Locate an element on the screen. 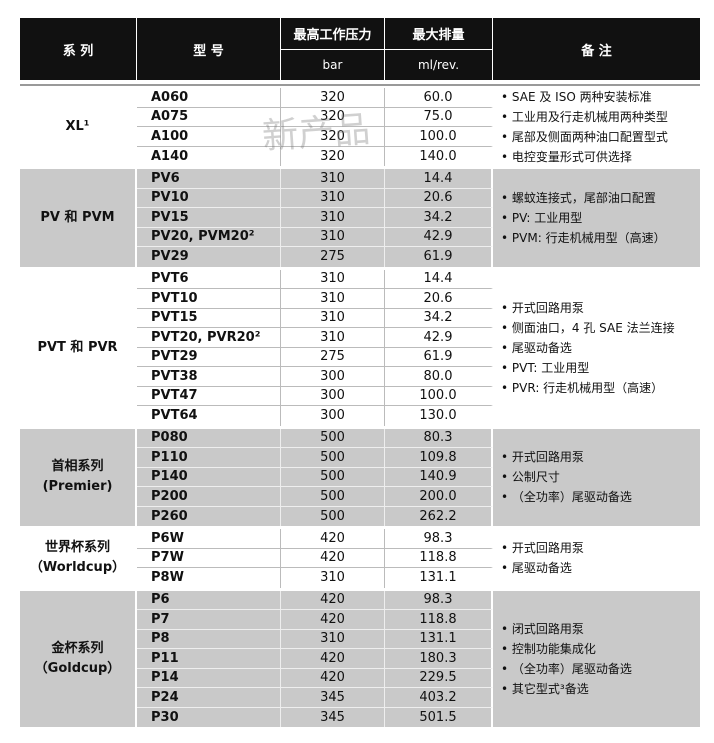 The image size is (714, 743). note: PV: 工业用型 is located at coordinates (541, 218).